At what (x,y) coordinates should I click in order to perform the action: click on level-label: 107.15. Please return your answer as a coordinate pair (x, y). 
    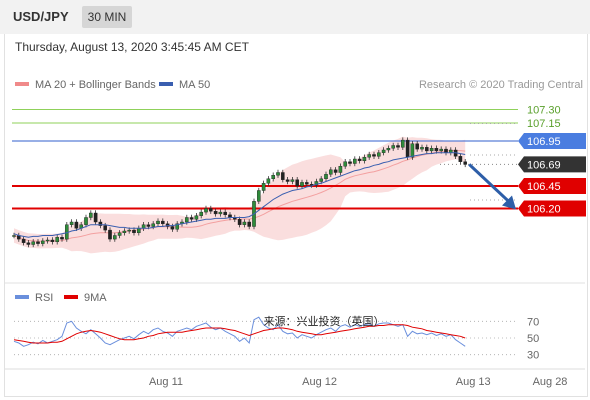
    Looking at the image, I should click on (544, 124).